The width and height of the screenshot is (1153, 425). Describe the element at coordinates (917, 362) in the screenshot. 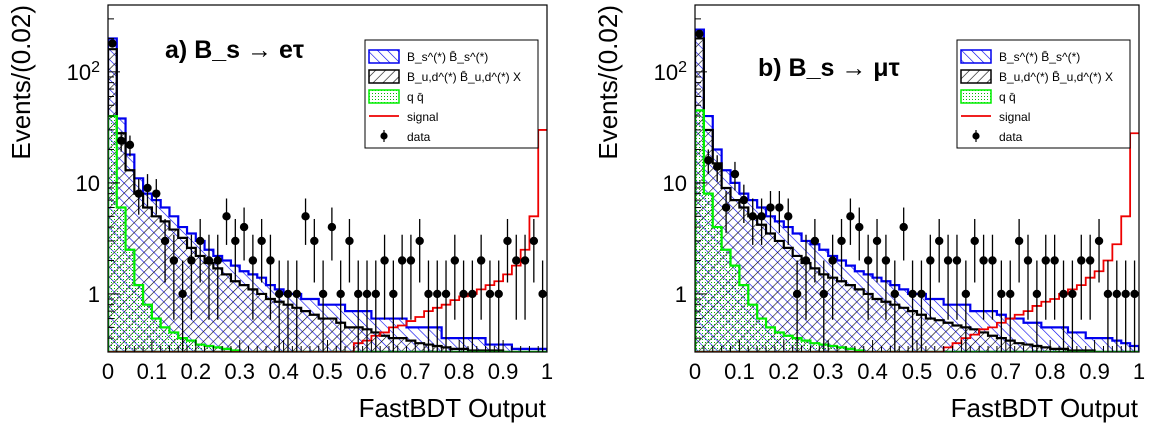

I see `x-axis: 0 0.1 0.2 0.3 0.4 0.5 0.6 0.7 0.8 0.9 1` at that location.